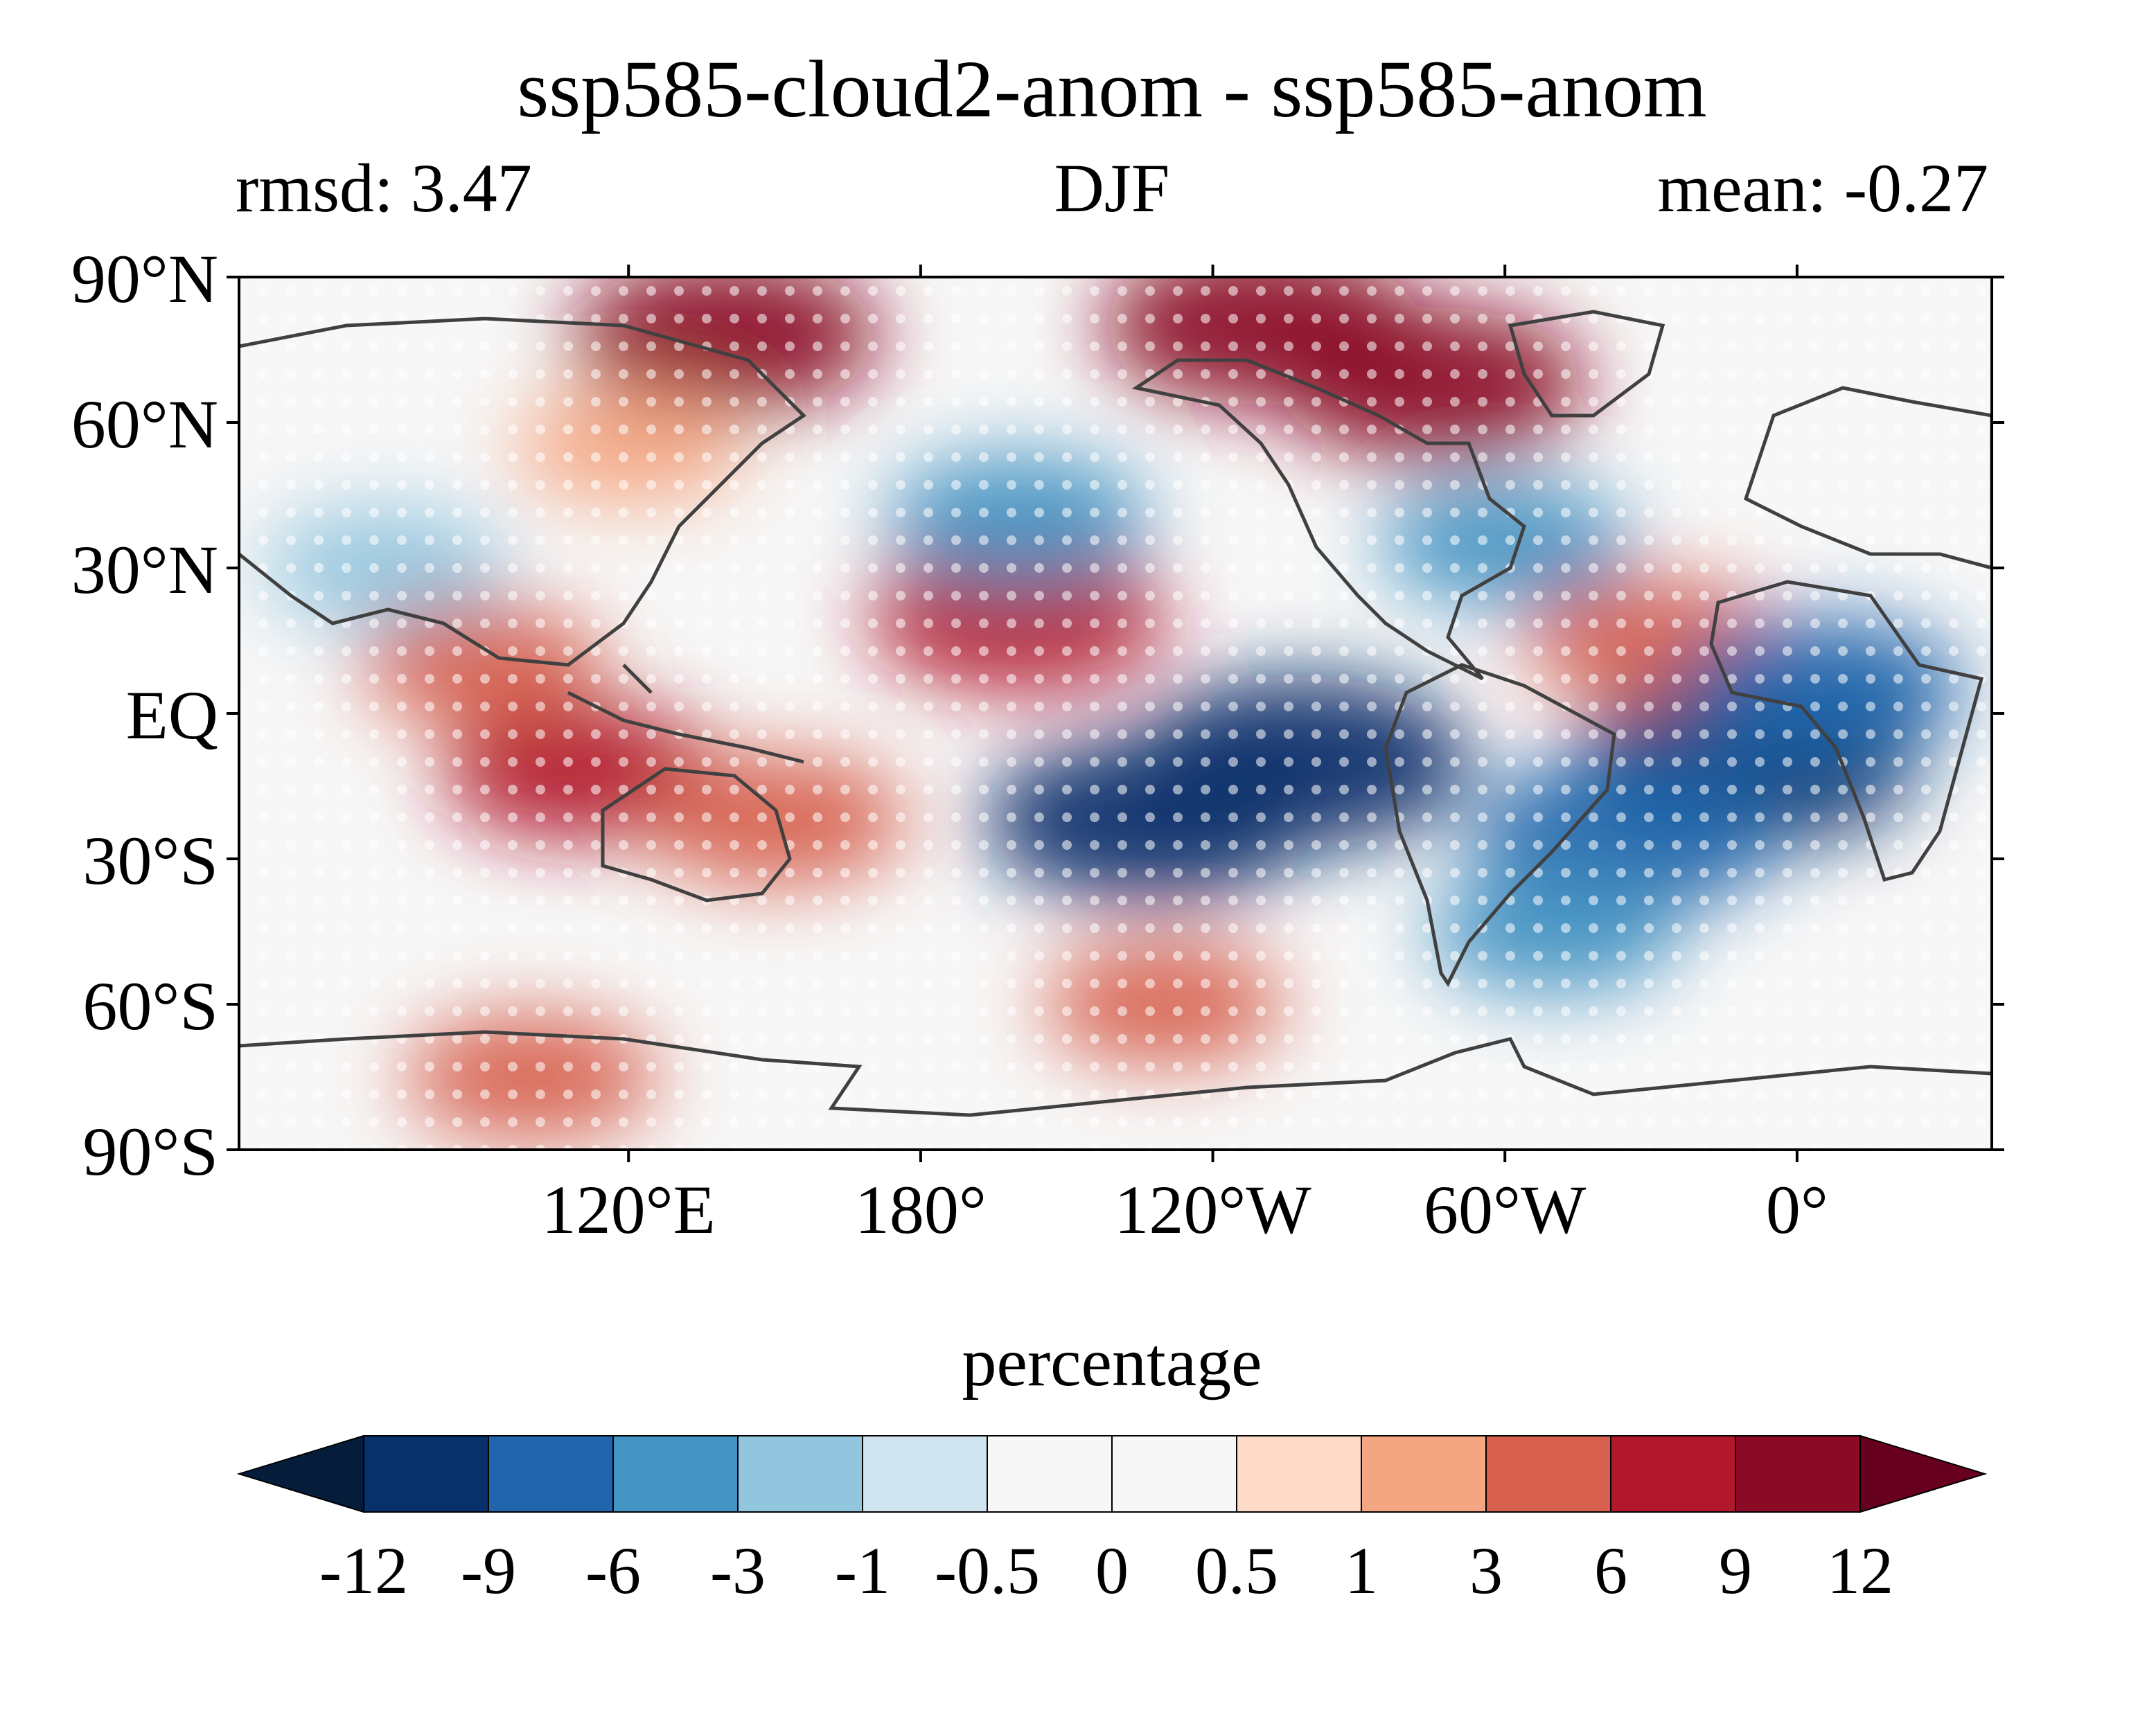 Image resolution: width=2156 pixels, height=1717 pixels. What do you see at coordinates (1610, 1571) in the screenshot?
I see `colorbar-tick-label: 6` at bounding box center [1610, 1571].